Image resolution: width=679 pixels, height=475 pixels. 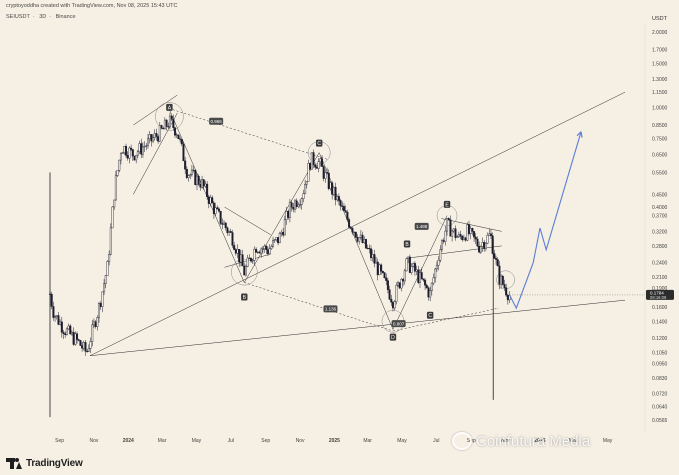 What do you see at coordinates (447, 204) in the screenshot?
I see `wave-label-box` at bounding box center [447, 204].